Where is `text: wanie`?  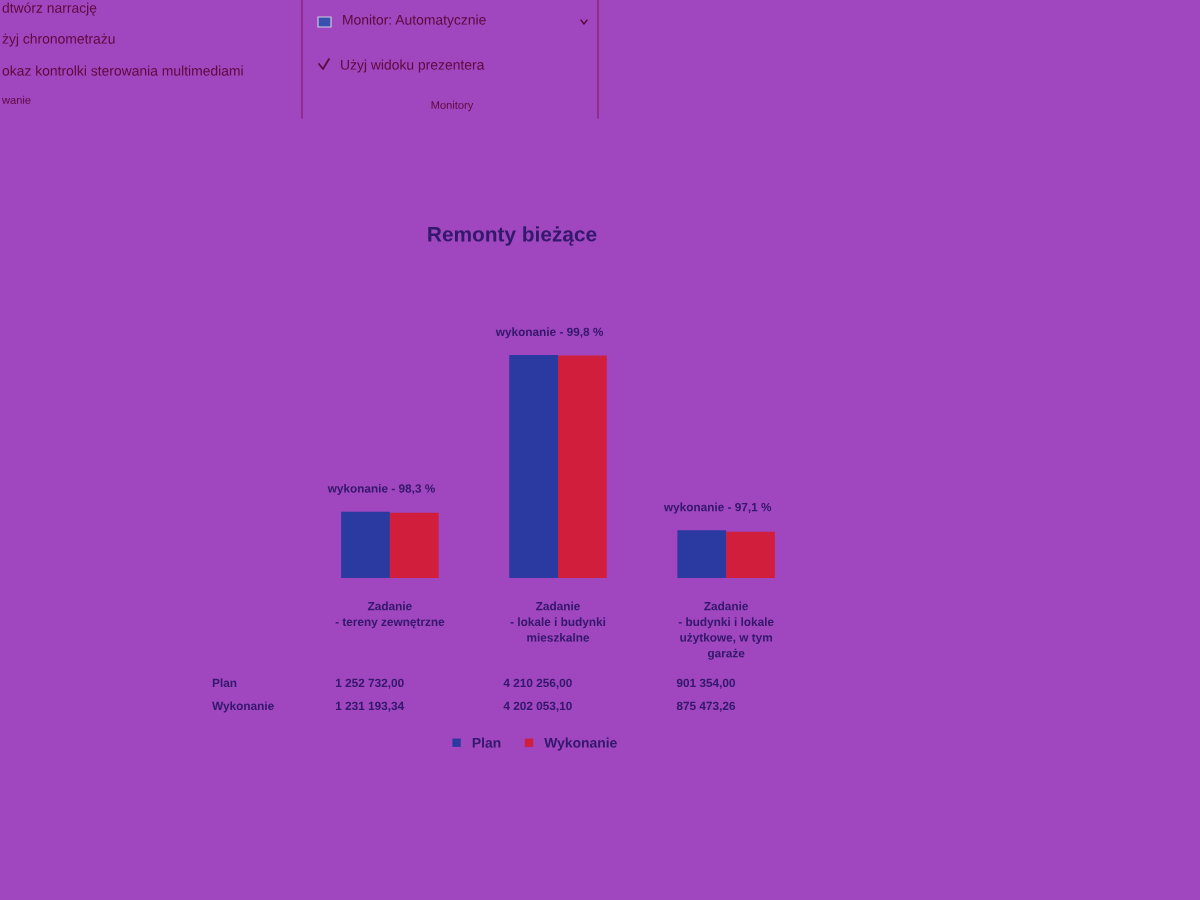
text: wanie is located at coordinates (16, 99).